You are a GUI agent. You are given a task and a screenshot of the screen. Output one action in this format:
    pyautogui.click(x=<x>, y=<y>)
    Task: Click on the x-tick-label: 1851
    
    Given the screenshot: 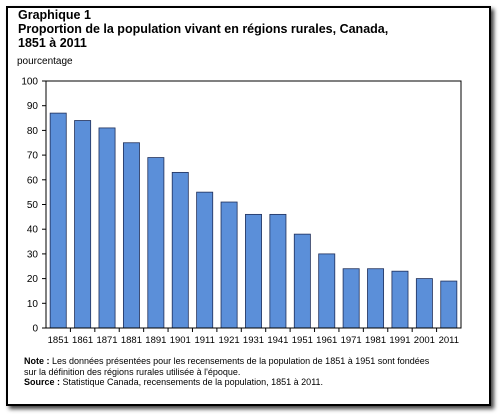 What is the action you would take?
    pyautogui.click(x=58, y=340)
    